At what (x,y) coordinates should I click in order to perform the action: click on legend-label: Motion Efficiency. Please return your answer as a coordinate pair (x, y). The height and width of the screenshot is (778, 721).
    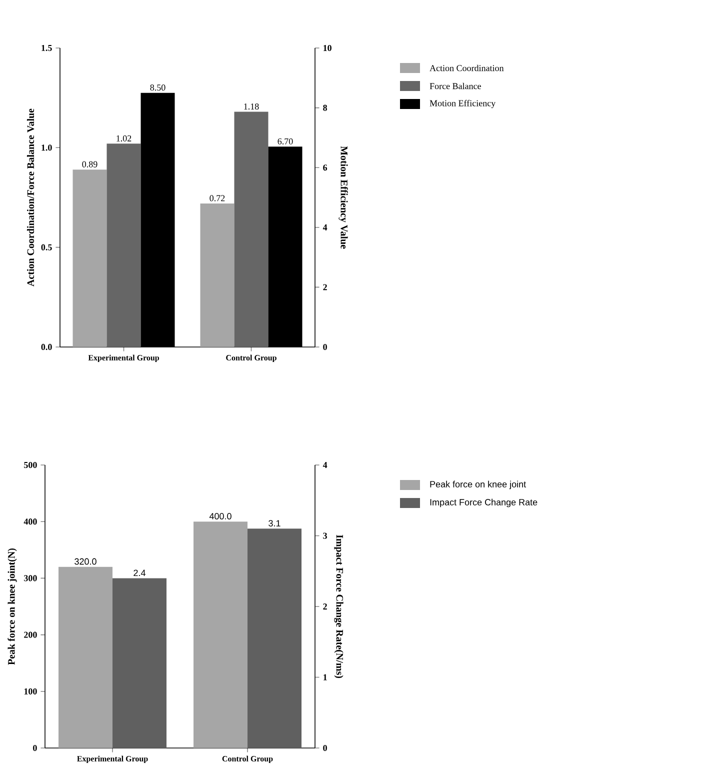
    Looking at the image, I should click on (463, 104).